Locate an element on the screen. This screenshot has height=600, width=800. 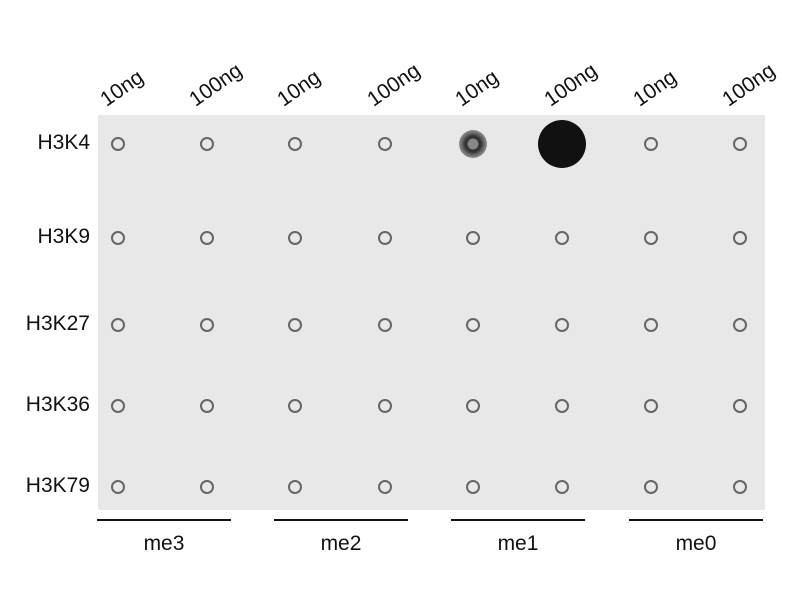
row-label: H3K27 is located at coordinates (57, 323).